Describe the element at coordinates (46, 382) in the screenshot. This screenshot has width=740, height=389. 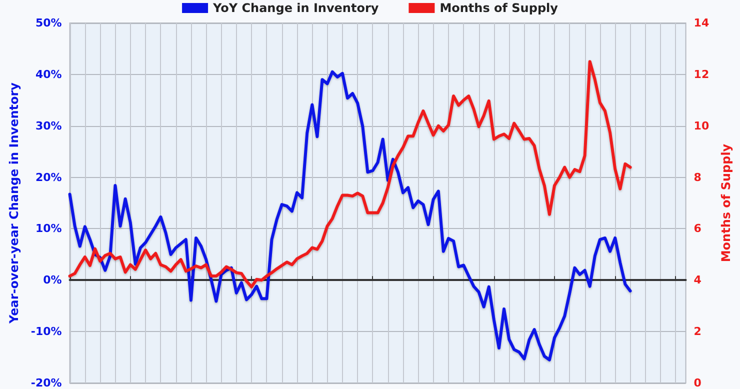
I see `y-tick-label: -20%` at that location.